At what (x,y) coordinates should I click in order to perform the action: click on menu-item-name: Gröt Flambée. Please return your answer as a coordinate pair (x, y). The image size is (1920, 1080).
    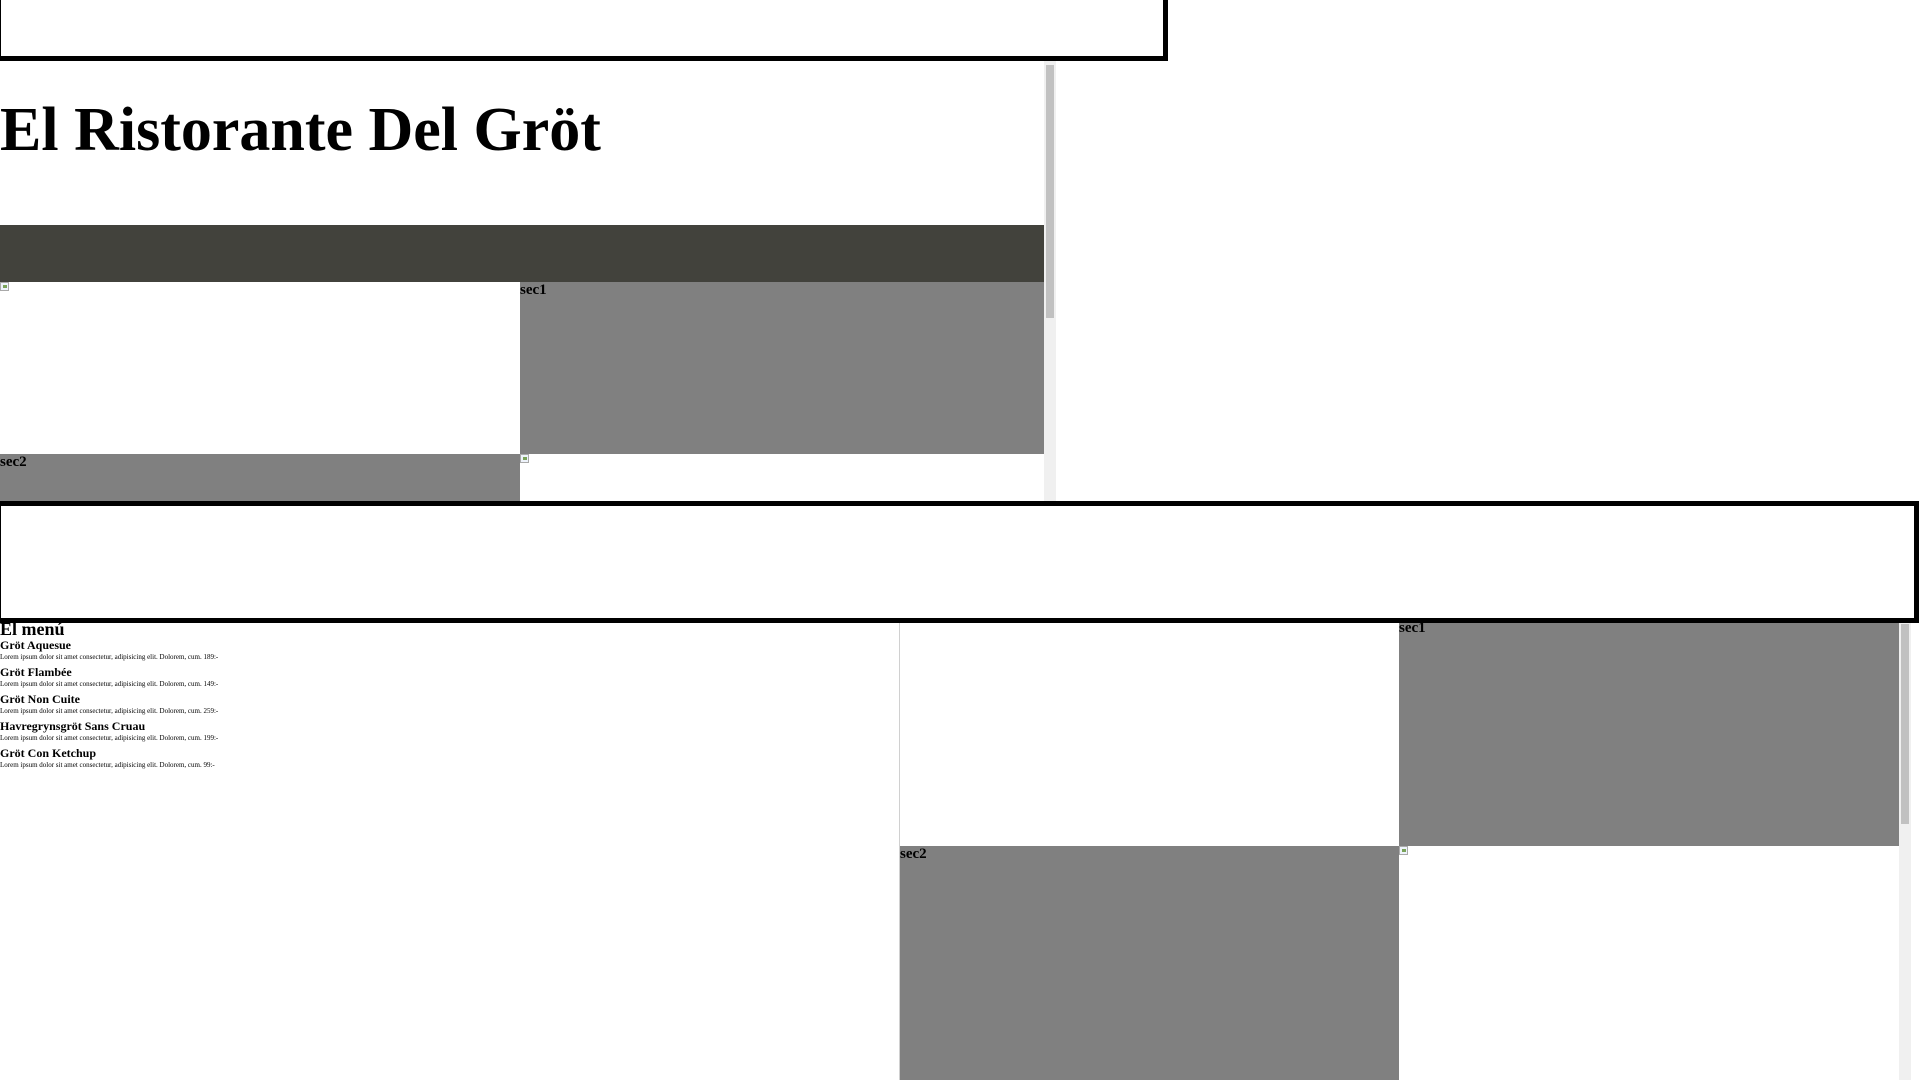
    Looking at the image, I should click on (36, 672).